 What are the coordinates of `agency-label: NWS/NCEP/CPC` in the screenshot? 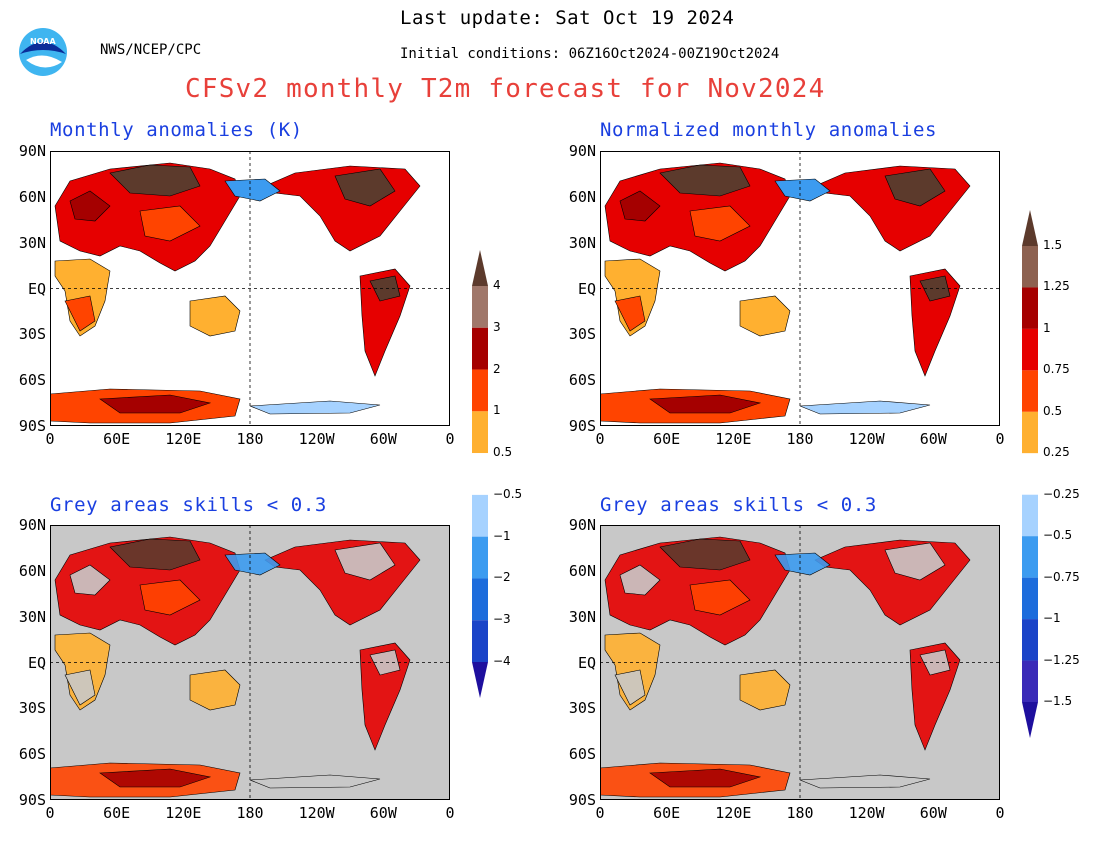 It's located at (151, 50).